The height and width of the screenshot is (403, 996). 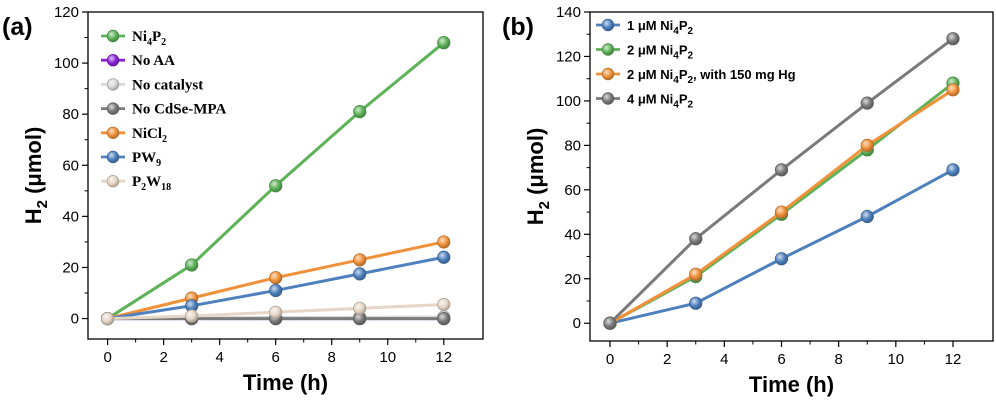 I want to click on y-tick-label: 80, so click(x=70, y=114).